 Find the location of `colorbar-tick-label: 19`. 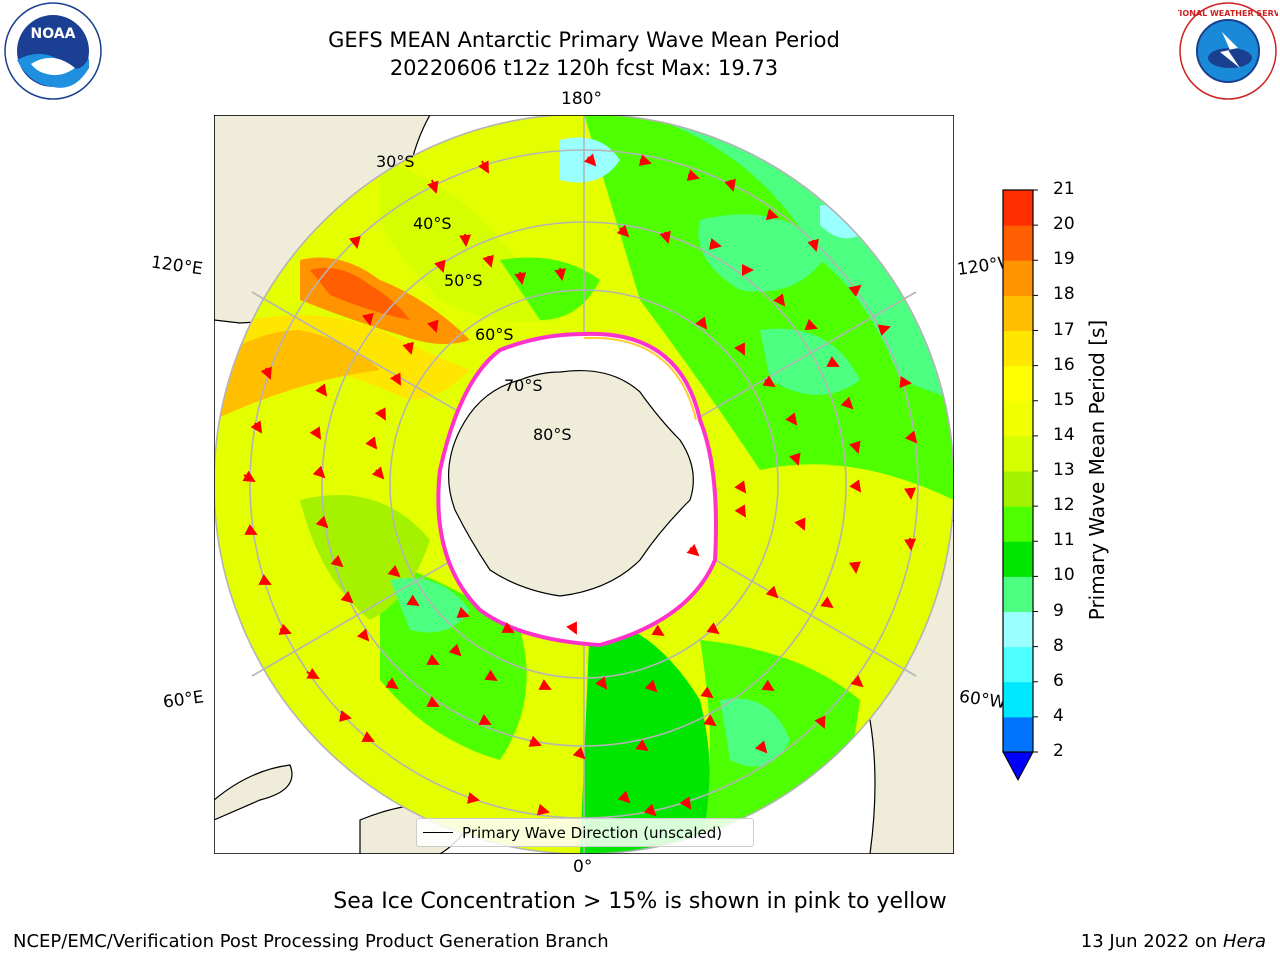

colorbar-tick-label: 19 is located at coordinates (1064, 259).